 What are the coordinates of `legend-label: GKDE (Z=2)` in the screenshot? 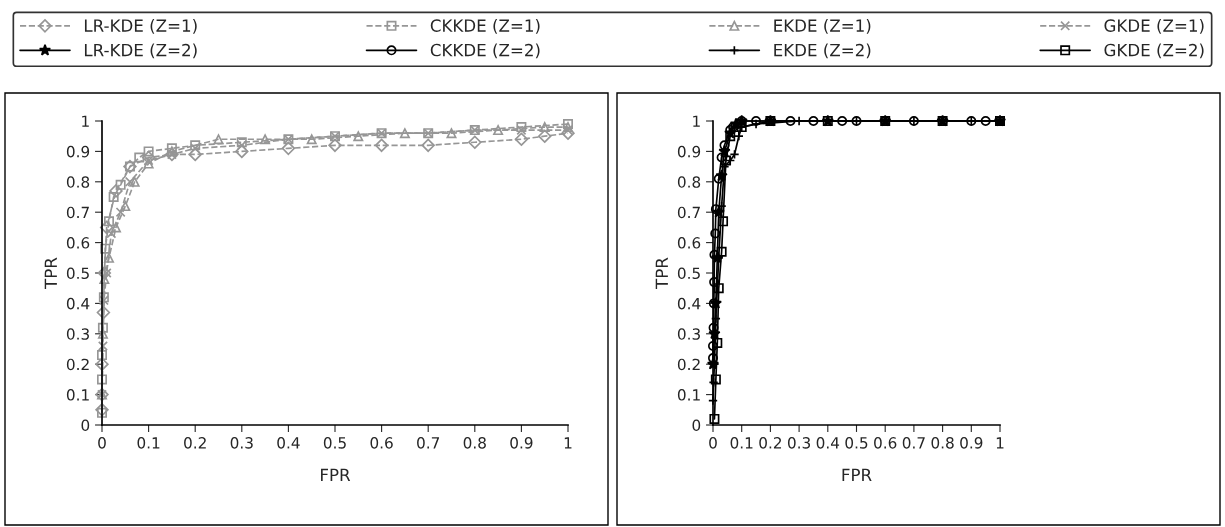 It's located at (1154, 51).